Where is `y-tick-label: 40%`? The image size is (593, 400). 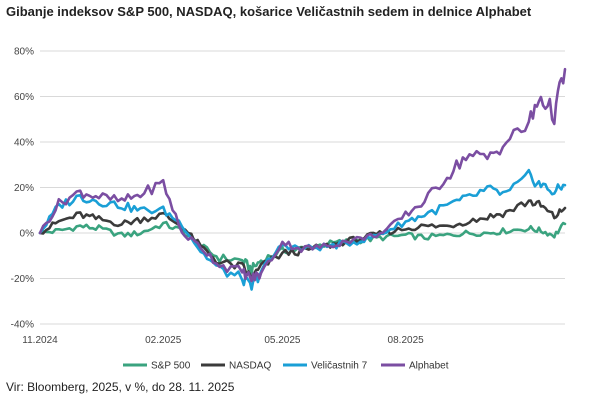 y-tick-label: 40% is located at coordinates (24, 143).